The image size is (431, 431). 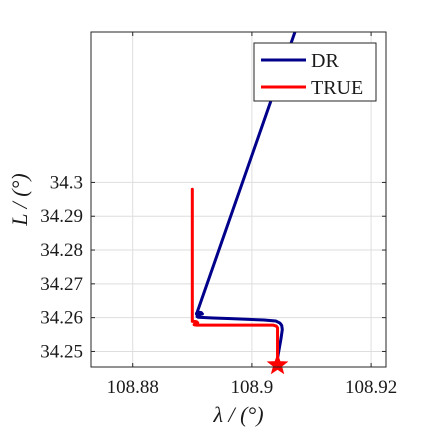 I want to click on legend-box, so click(x=315, y=72).